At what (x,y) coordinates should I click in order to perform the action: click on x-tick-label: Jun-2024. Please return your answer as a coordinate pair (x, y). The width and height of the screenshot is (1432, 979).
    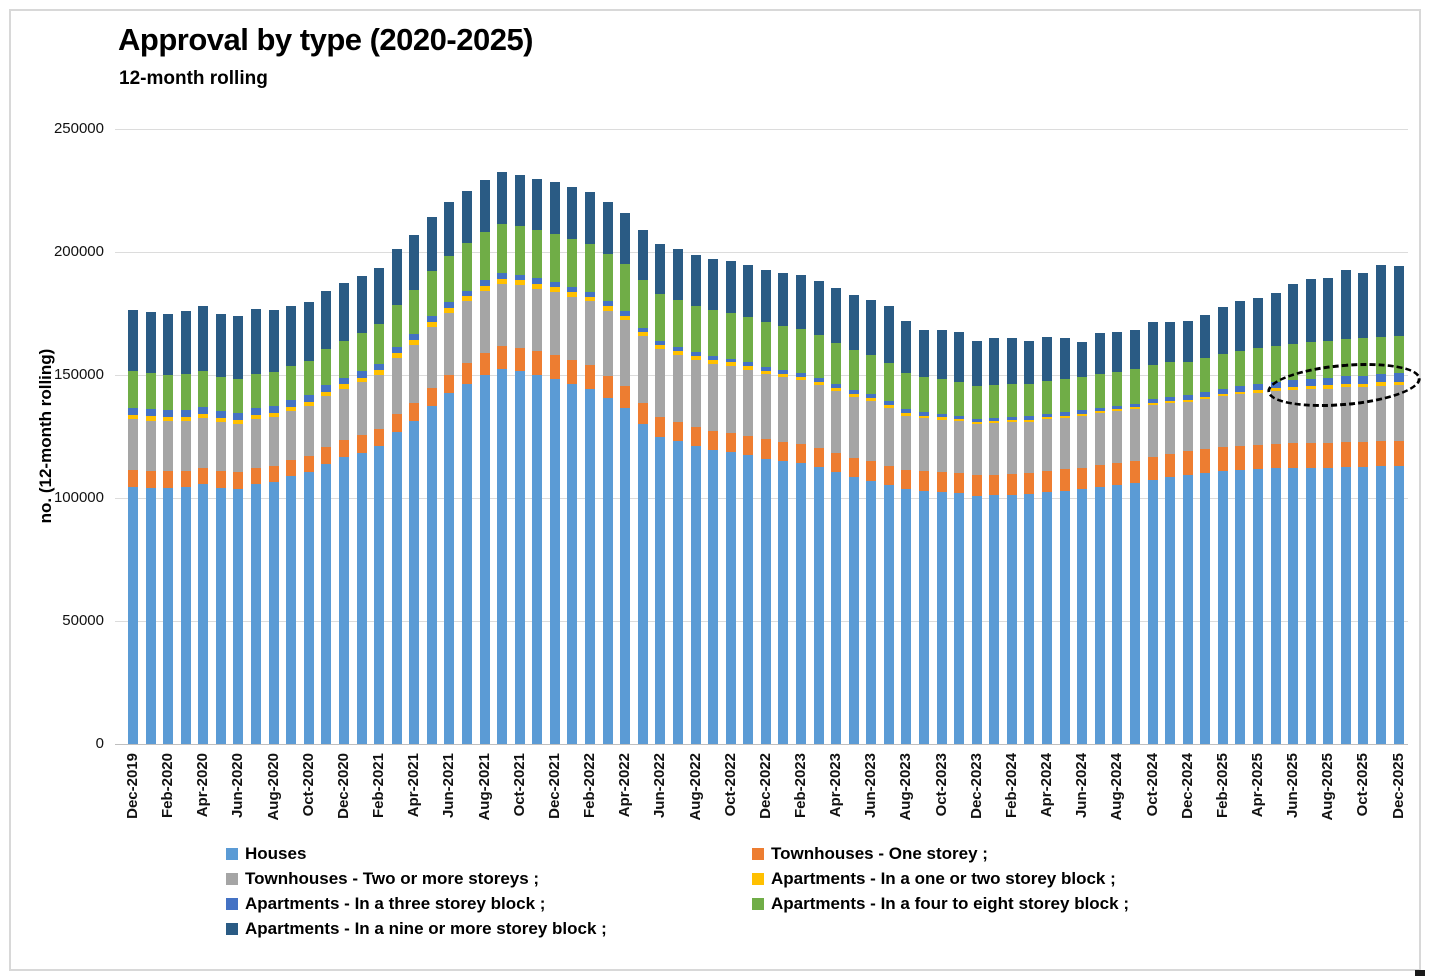
    Looking at the image, I should click on (1082, 786).